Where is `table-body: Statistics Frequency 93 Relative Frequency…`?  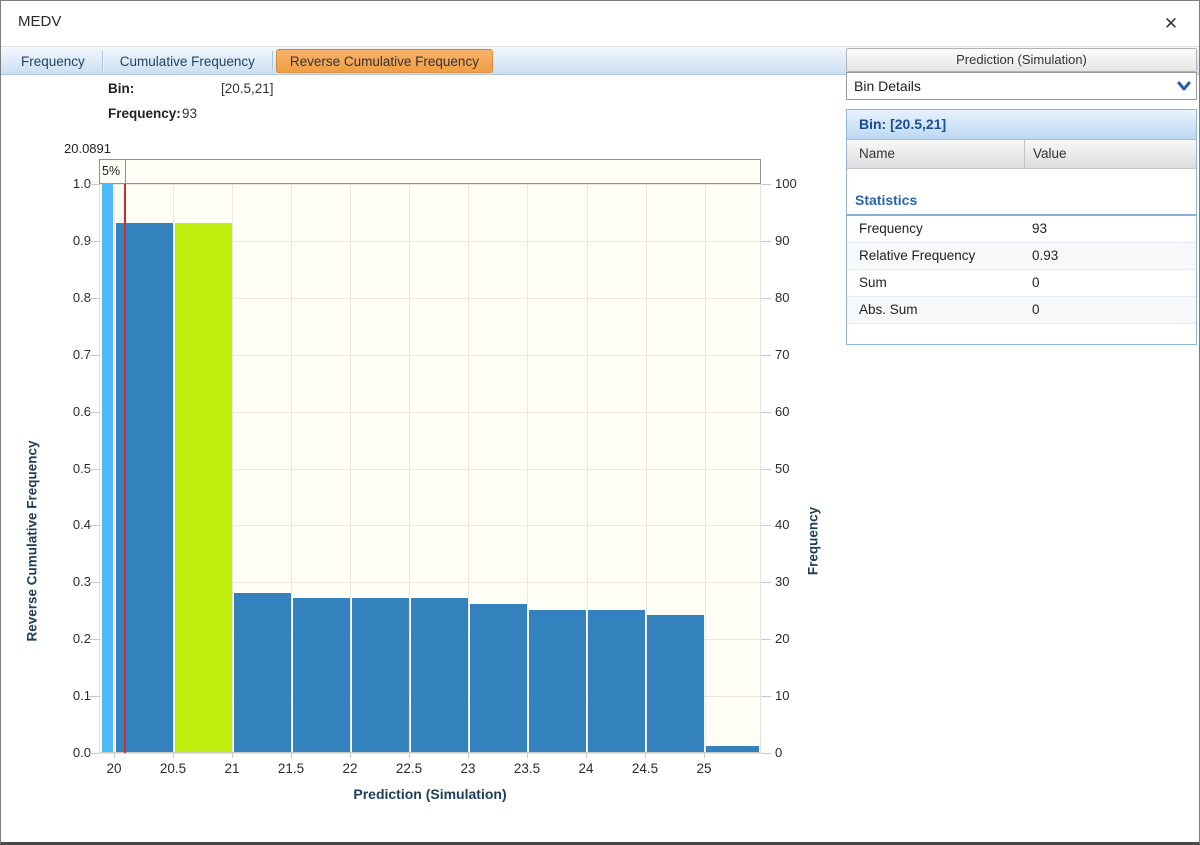 table-body: Statistics Frequency 93 Relative Frequency… is located at coordinates (1021, 256).